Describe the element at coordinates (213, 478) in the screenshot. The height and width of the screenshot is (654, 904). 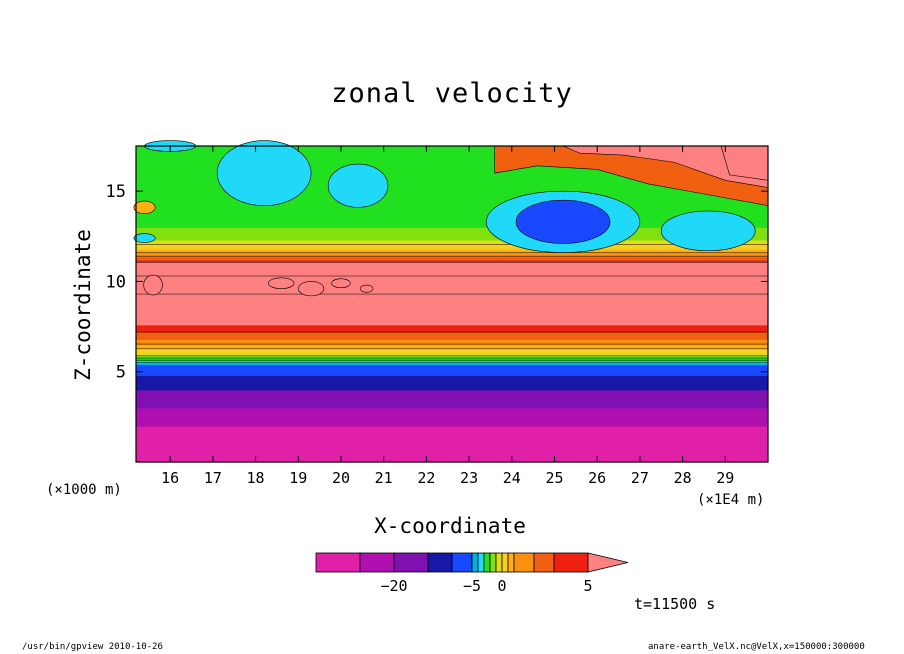
I see `x-tick-label: 17` at that location.